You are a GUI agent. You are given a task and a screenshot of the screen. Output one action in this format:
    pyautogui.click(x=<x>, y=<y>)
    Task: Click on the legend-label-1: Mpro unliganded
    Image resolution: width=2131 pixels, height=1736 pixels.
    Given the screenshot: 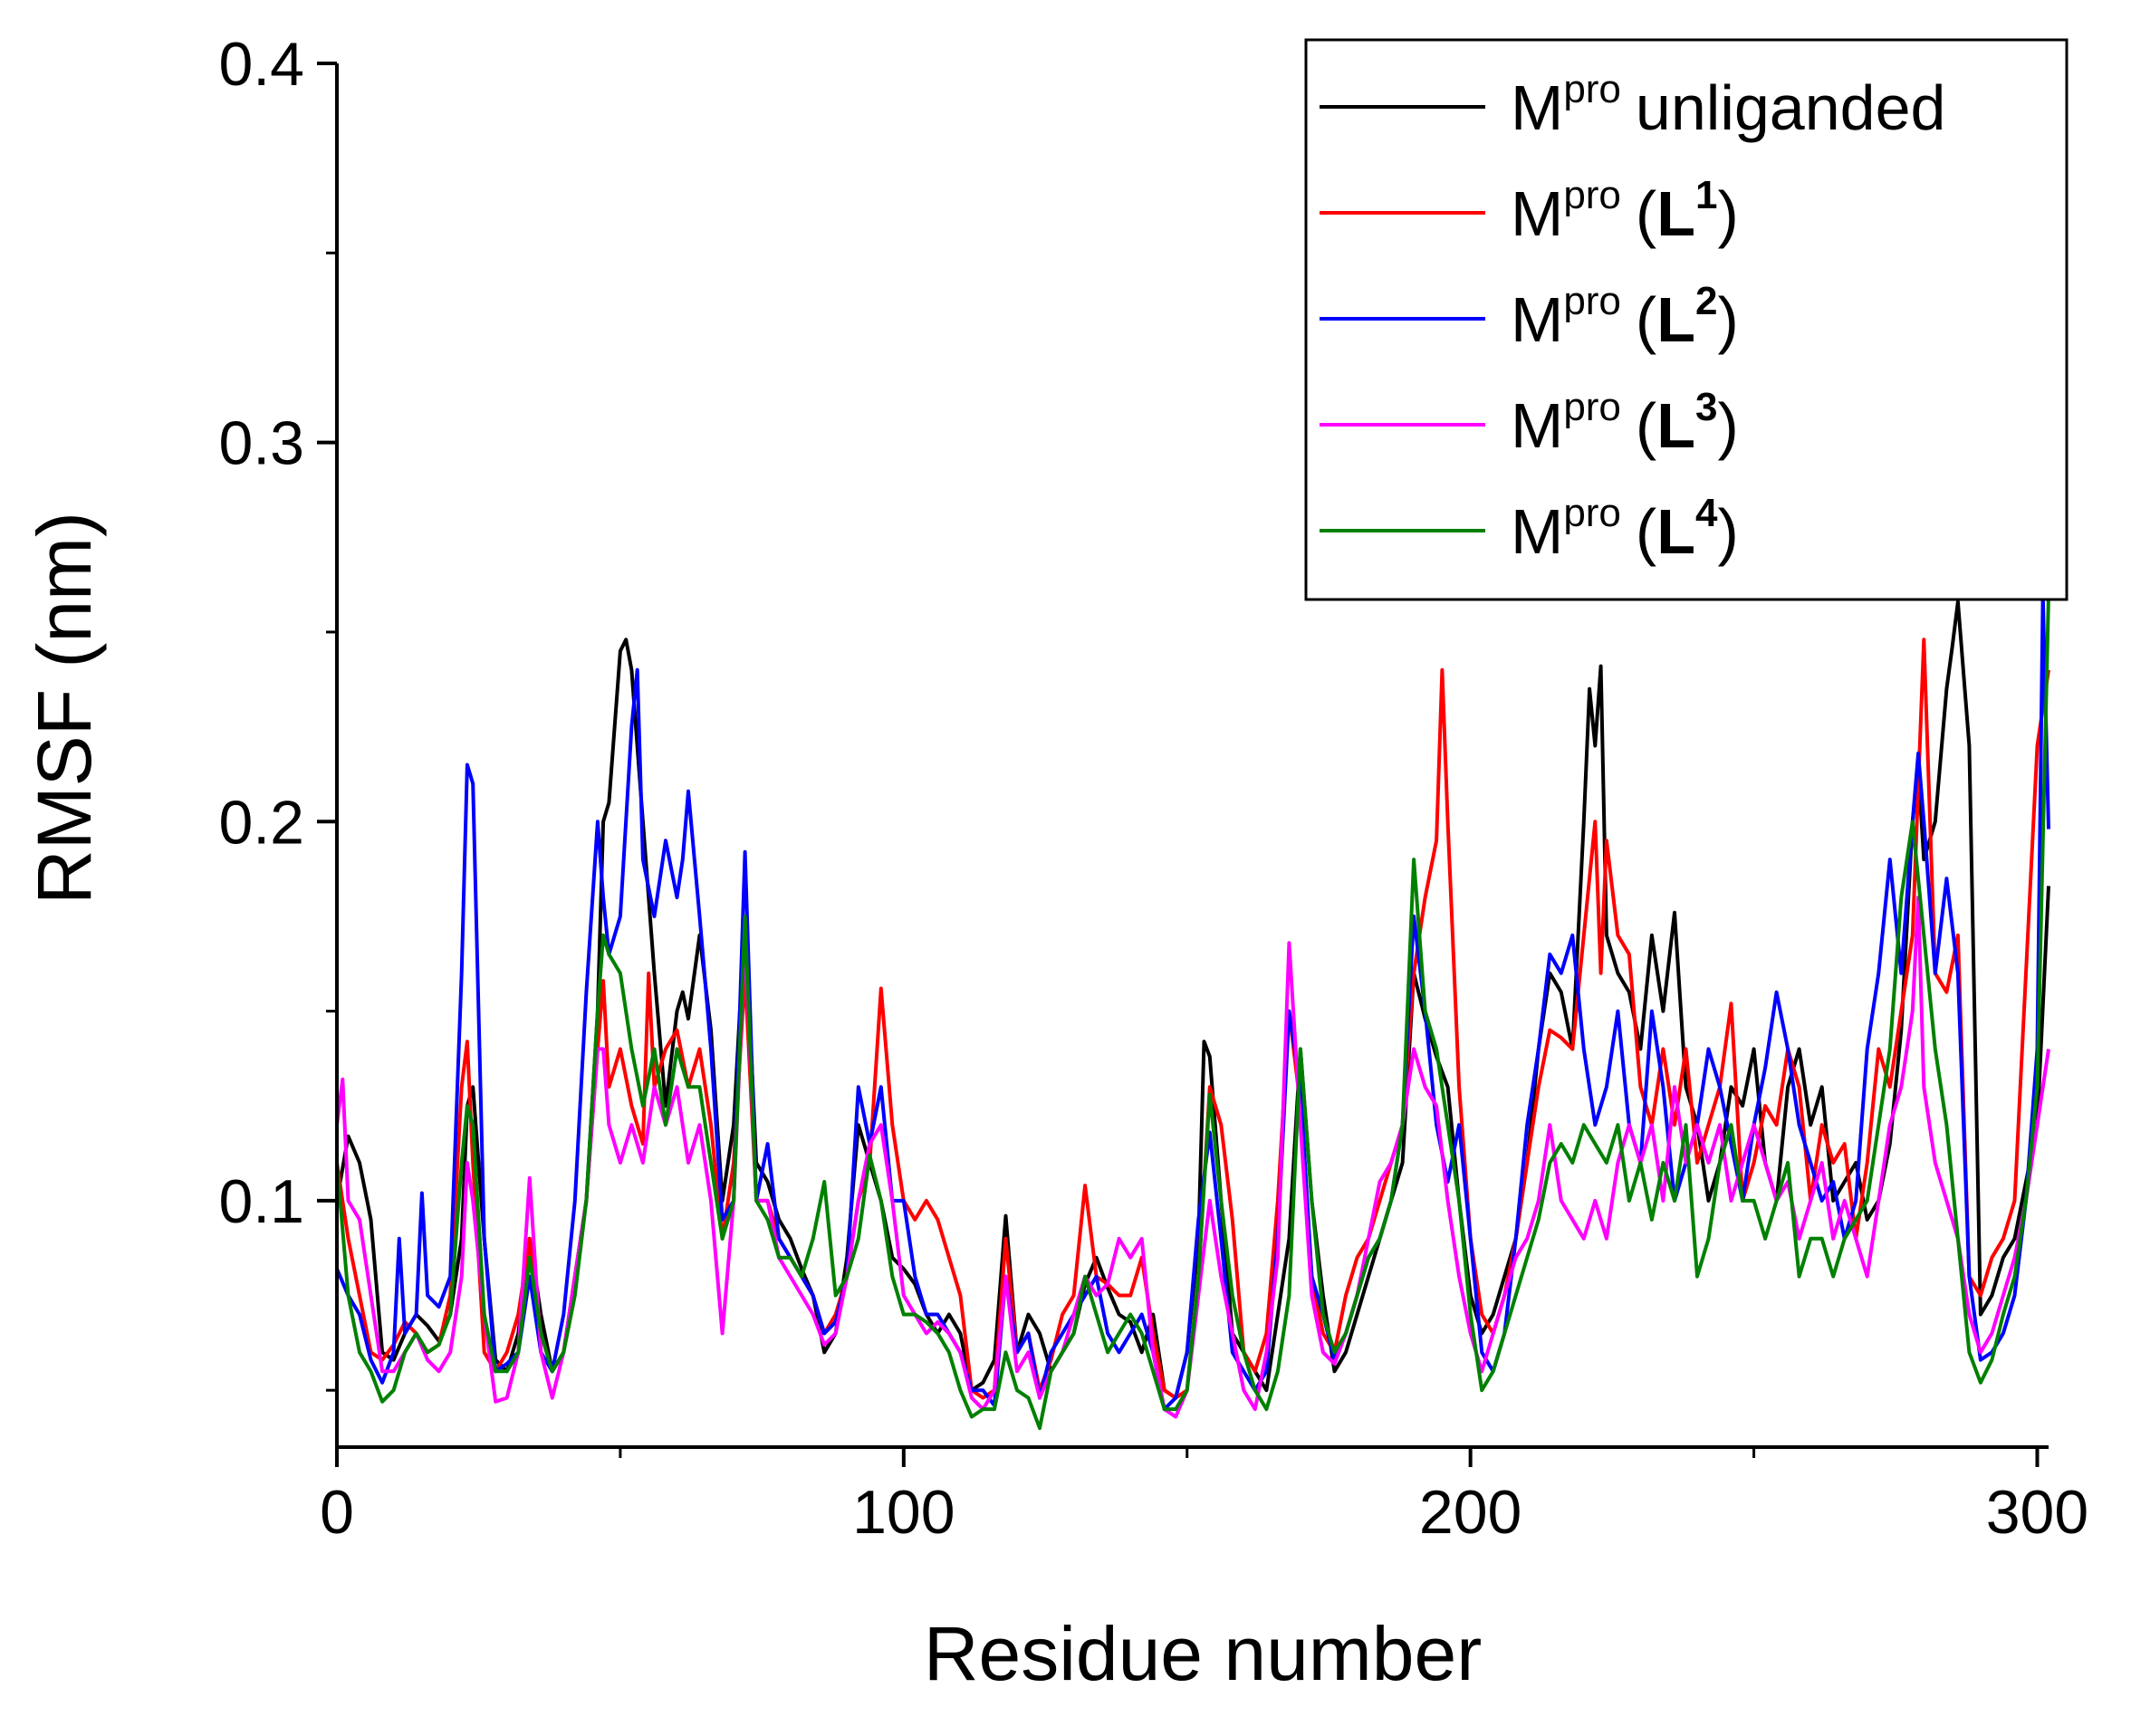 What is the action you would take?
    pyautogui.click(x=1728, y=105)
    